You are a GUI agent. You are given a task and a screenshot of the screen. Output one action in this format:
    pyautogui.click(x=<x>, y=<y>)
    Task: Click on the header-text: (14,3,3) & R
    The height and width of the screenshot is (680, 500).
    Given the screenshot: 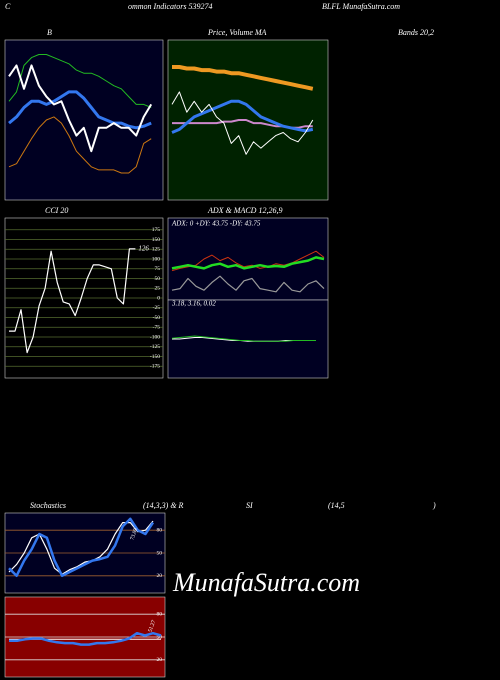 What is the action you would take?
    pyautogui.click(x=163, y=505)
    